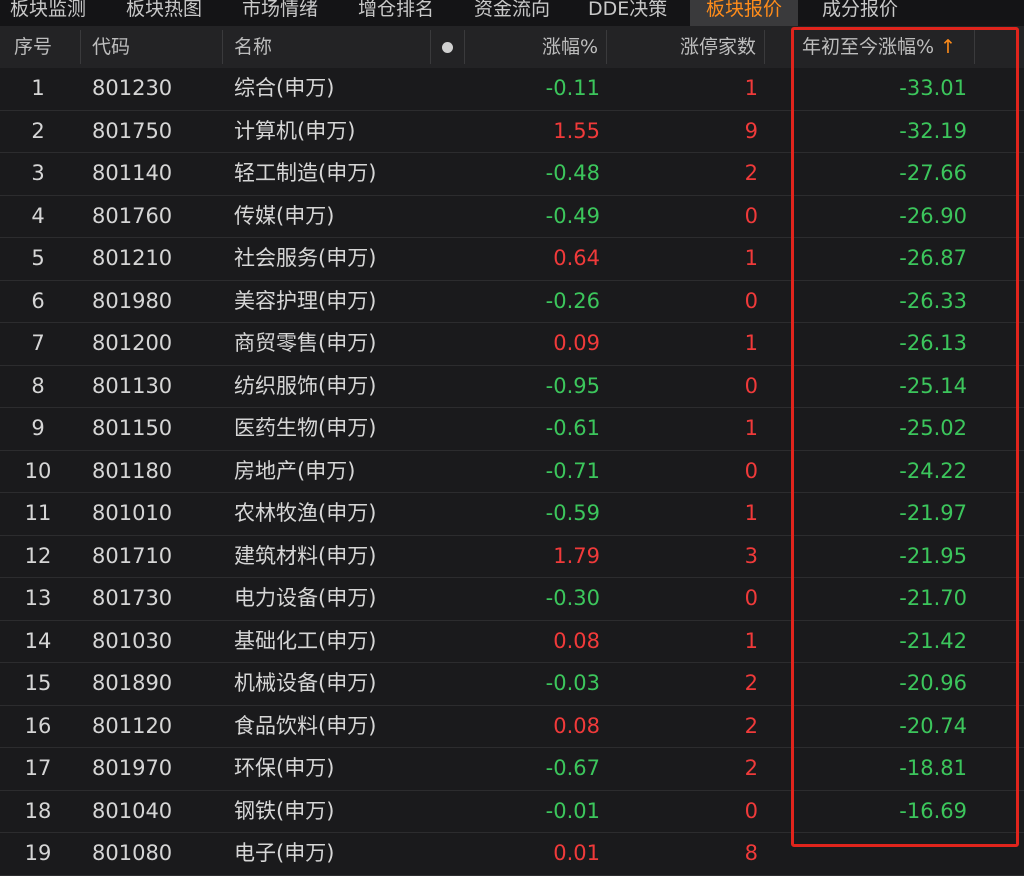 The image size is (1024, 876). What do you see at coordinates (512, 10) in the screenshot?
I see `tab-capital-flow: 资金流向` at bounding box center [512, 10].